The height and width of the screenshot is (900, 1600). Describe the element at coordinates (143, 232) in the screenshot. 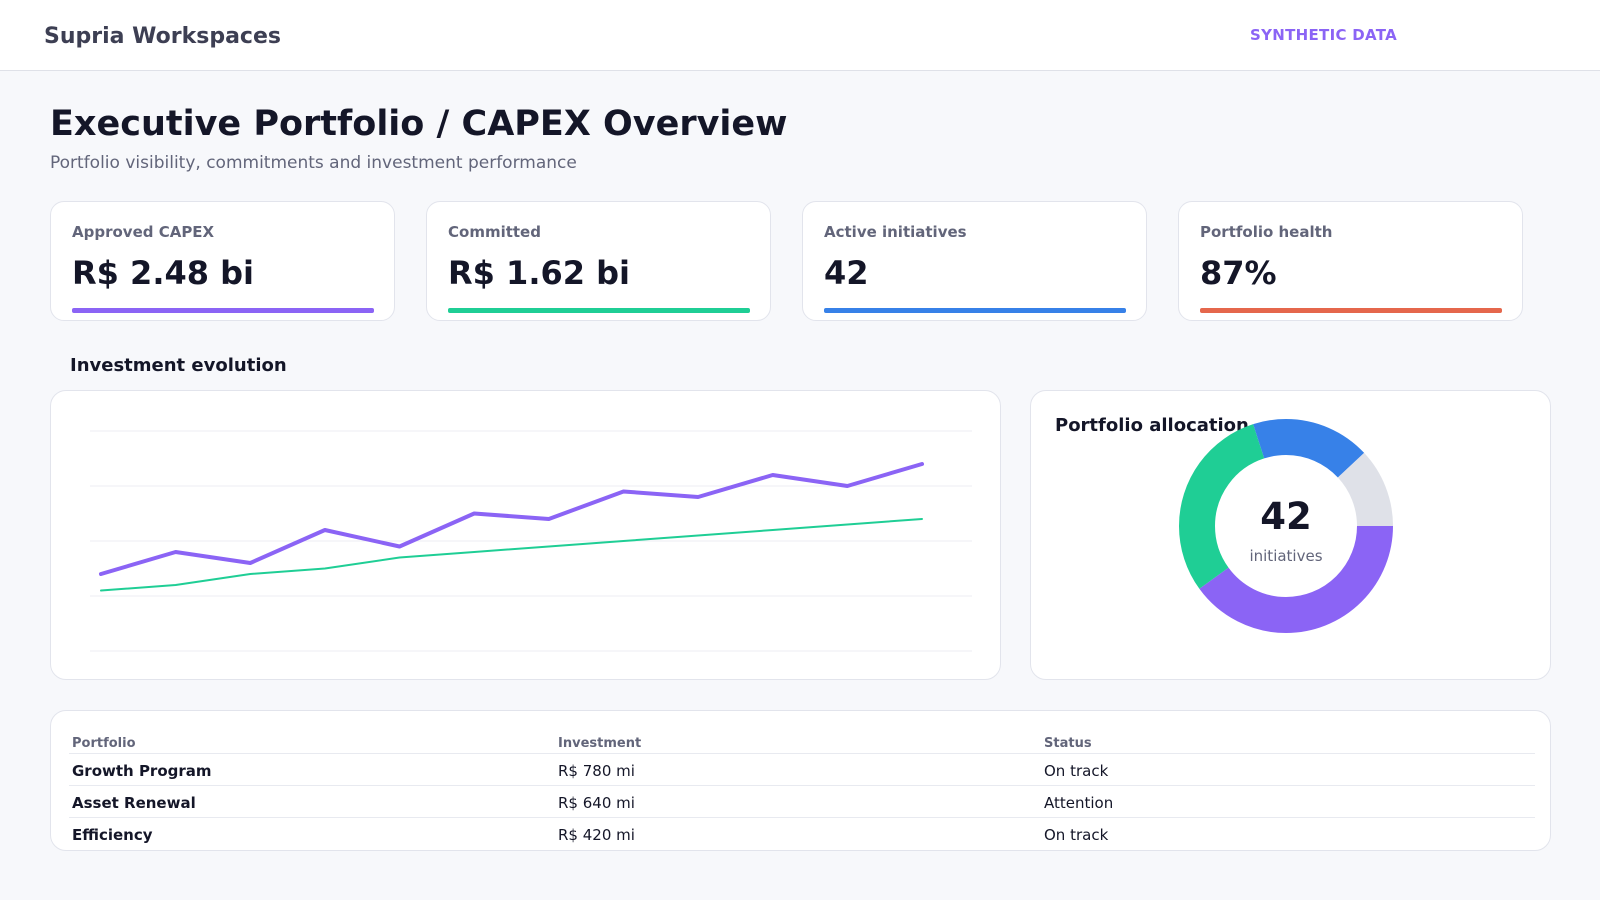

I see `kpi-label: Approved CAPEX` at that location.